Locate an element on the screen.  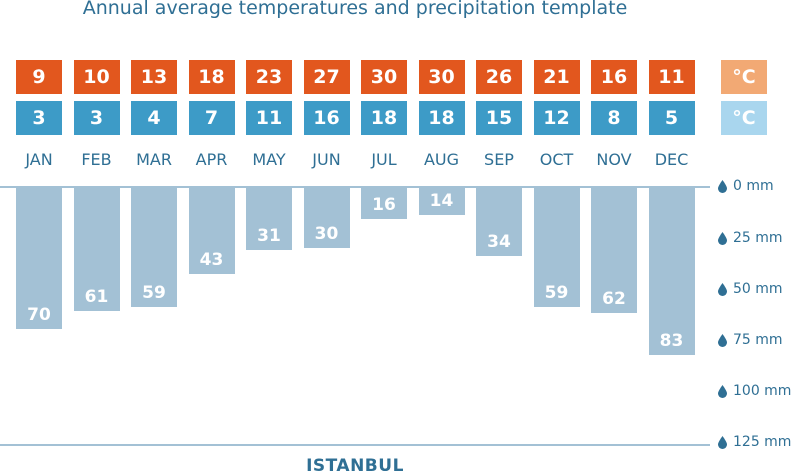
high-temperature-cell: 18 is located at coordinates (211, 77).